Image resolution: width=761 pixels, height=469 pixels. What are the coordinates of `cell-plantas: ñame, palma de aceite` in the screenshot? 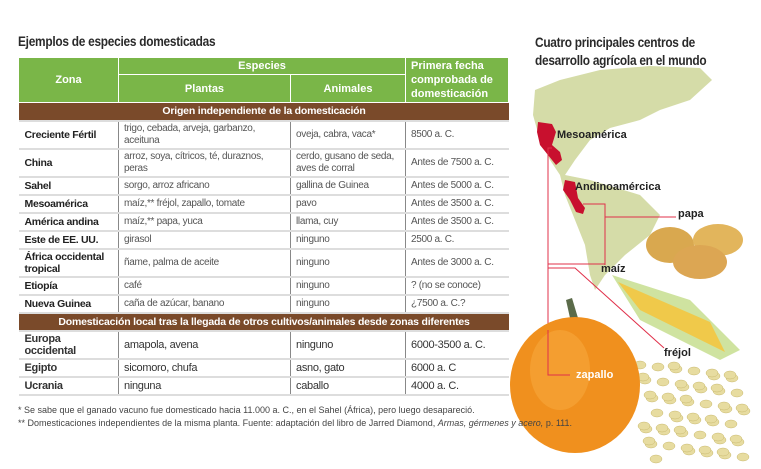 It's located at (204, 263).